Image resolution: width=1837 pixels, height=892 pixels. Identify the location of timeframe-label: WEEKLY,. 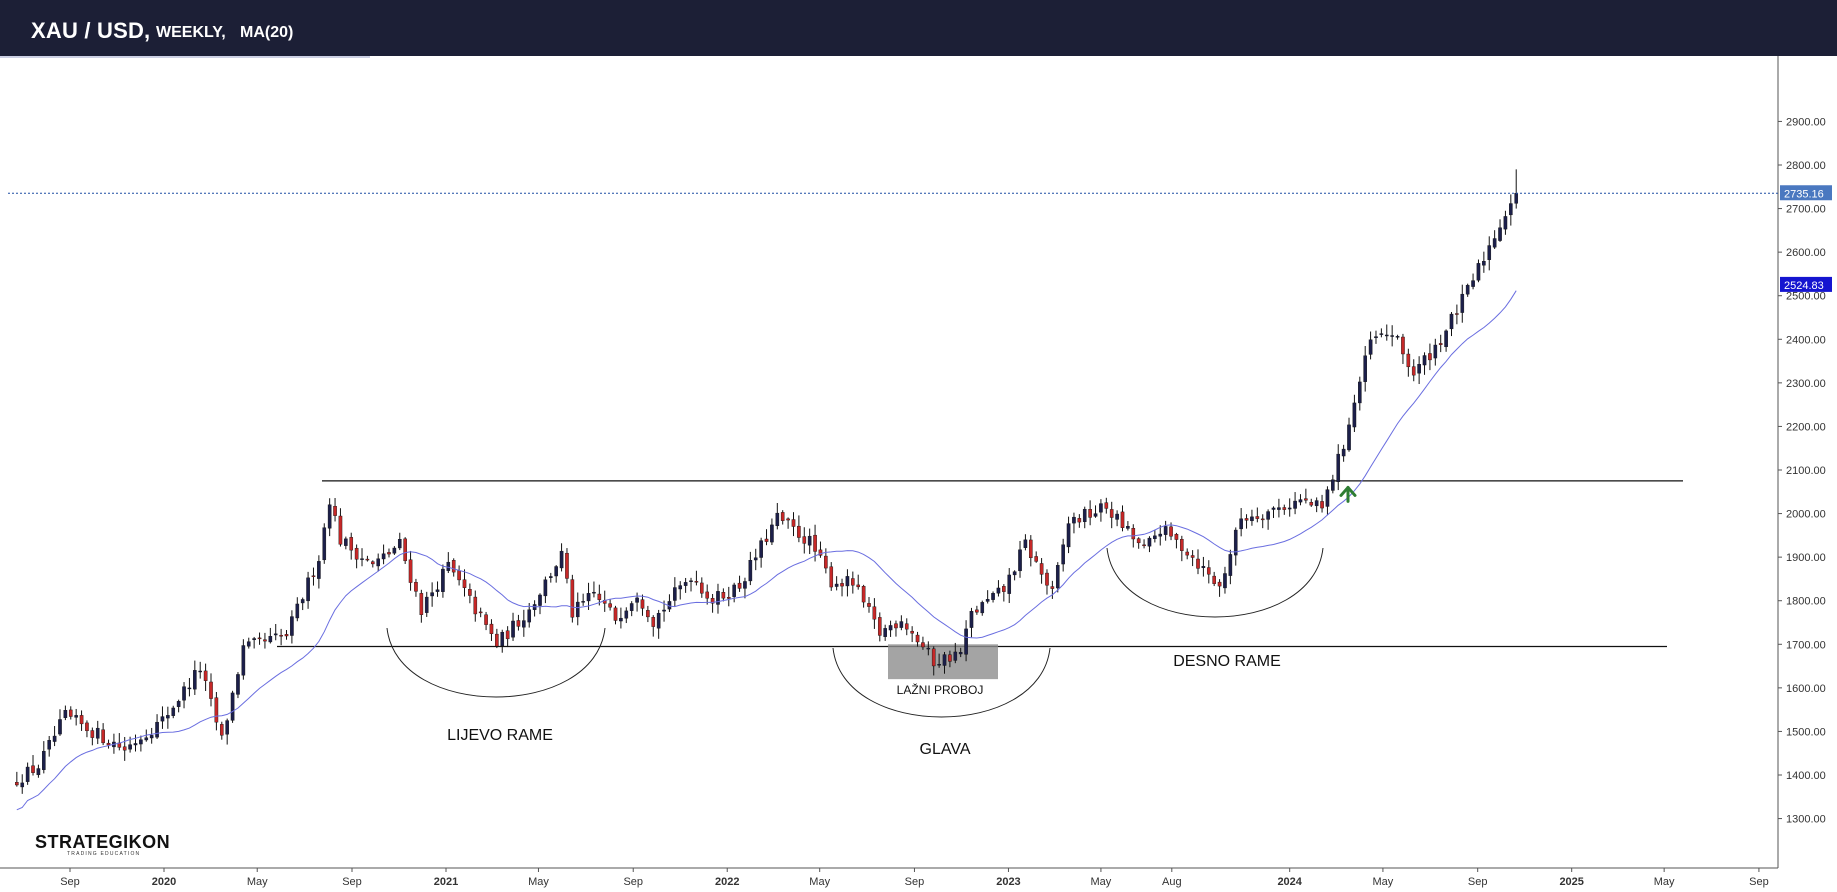
(191, 32).